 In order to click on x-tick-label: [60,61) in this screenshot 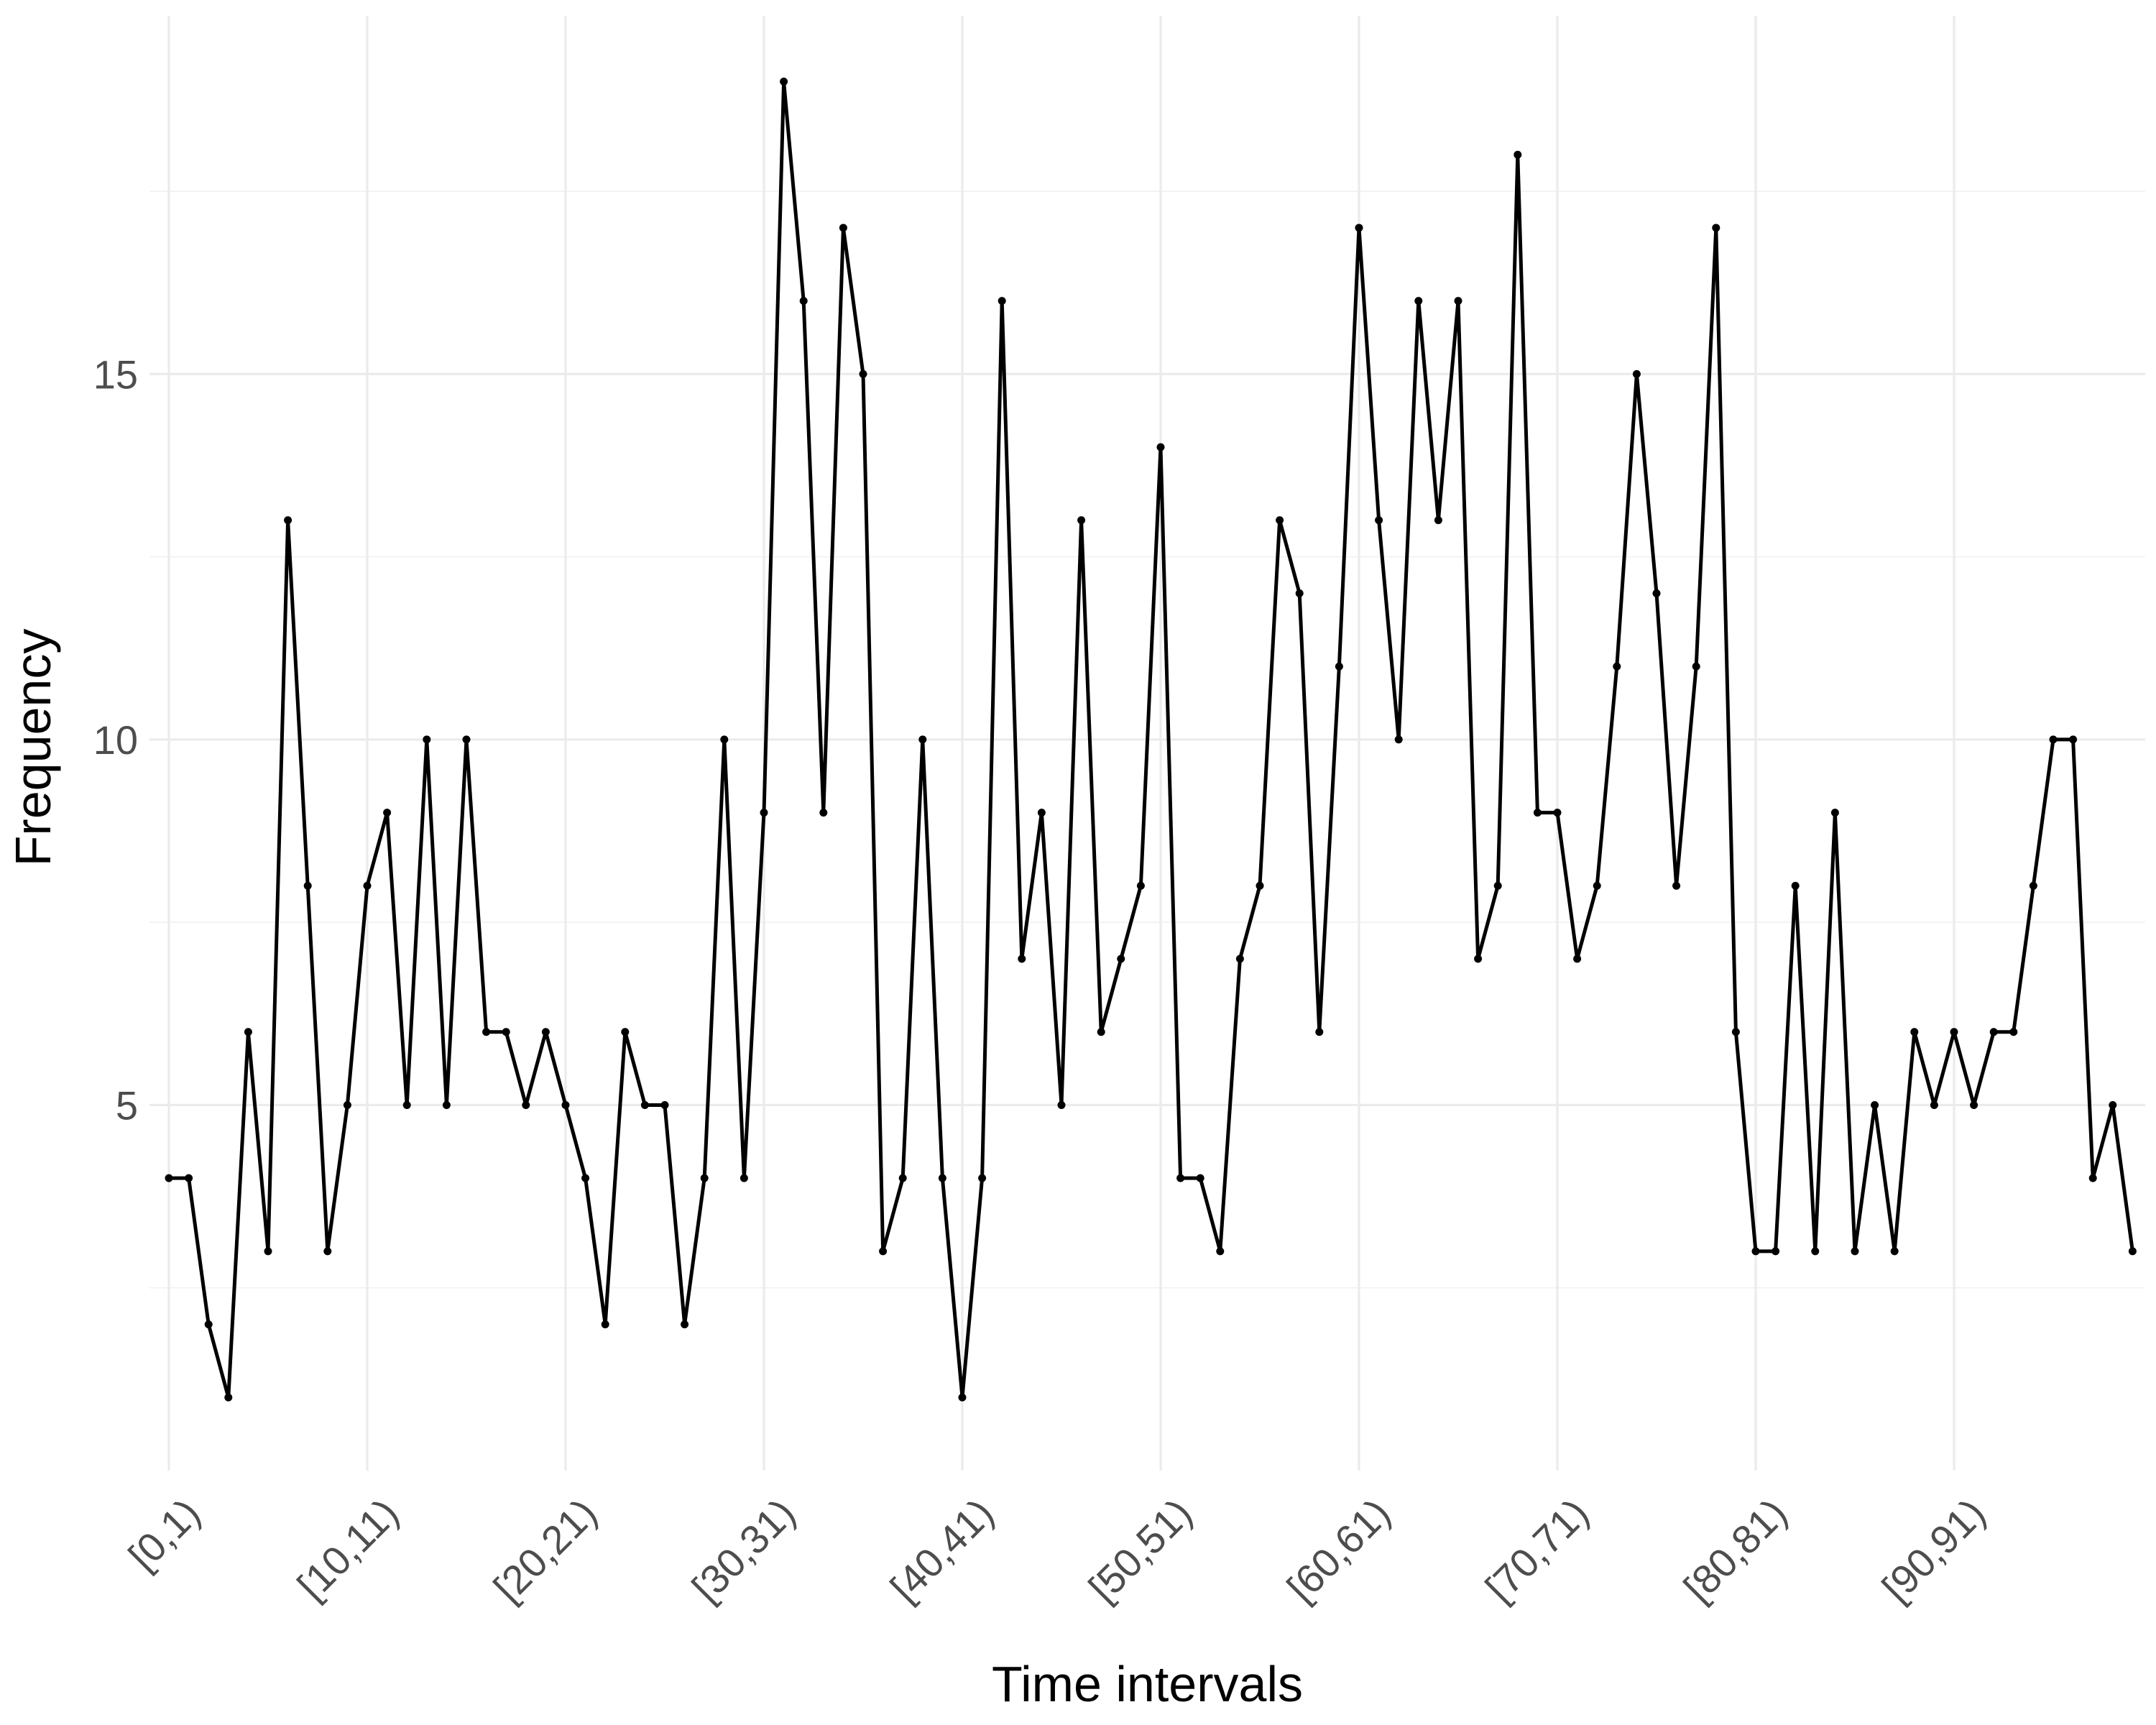, I will do `click(1339, 1550)`.